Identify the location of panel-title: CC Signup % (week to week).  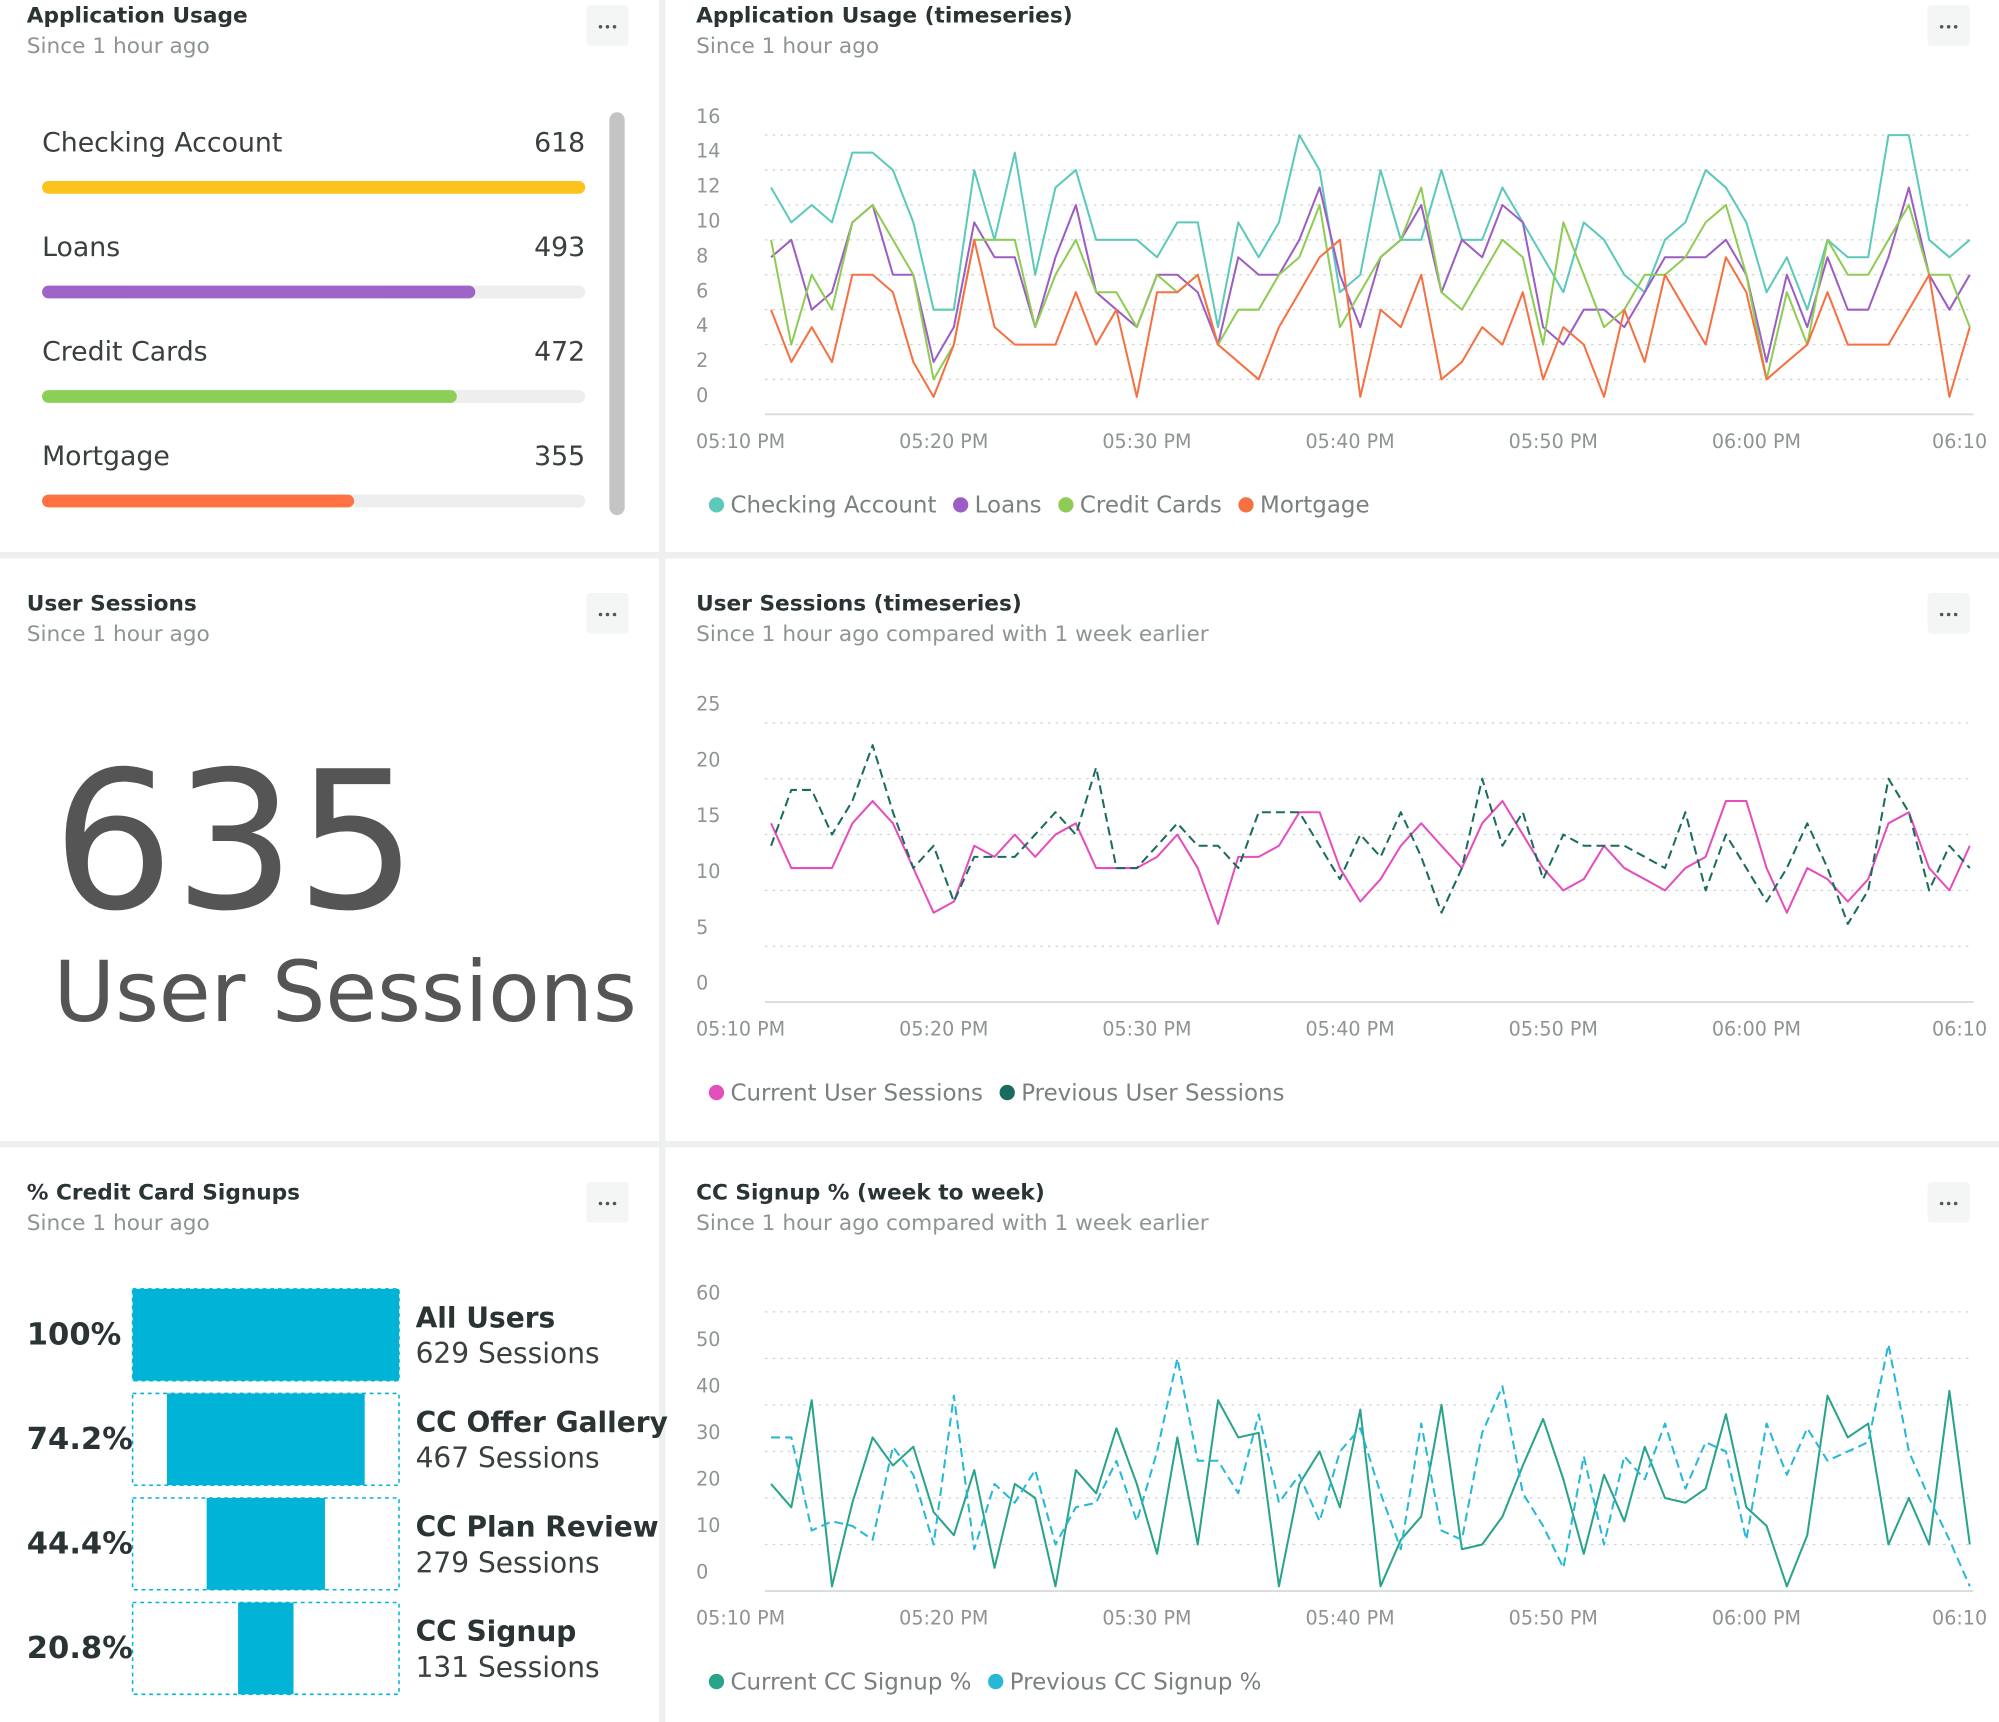
(870, 1192).